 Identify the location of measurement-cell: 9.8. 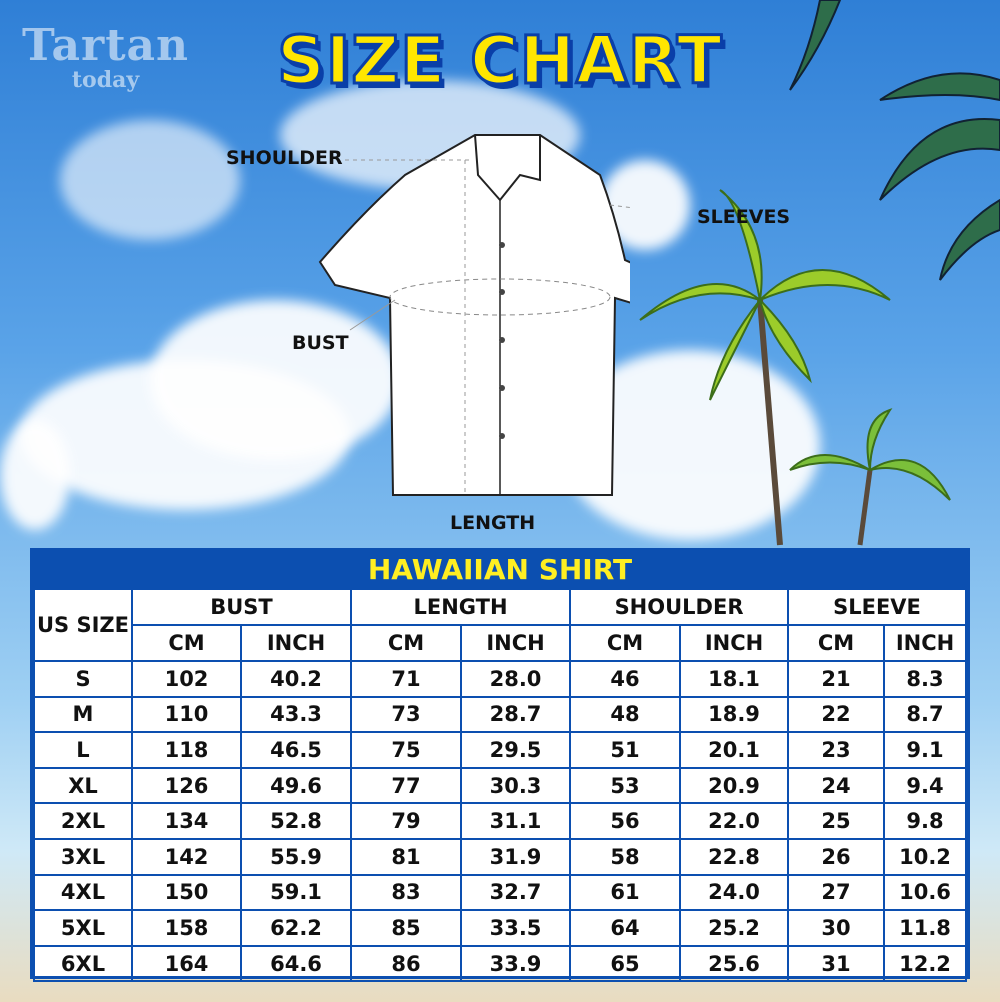
(925, 821).